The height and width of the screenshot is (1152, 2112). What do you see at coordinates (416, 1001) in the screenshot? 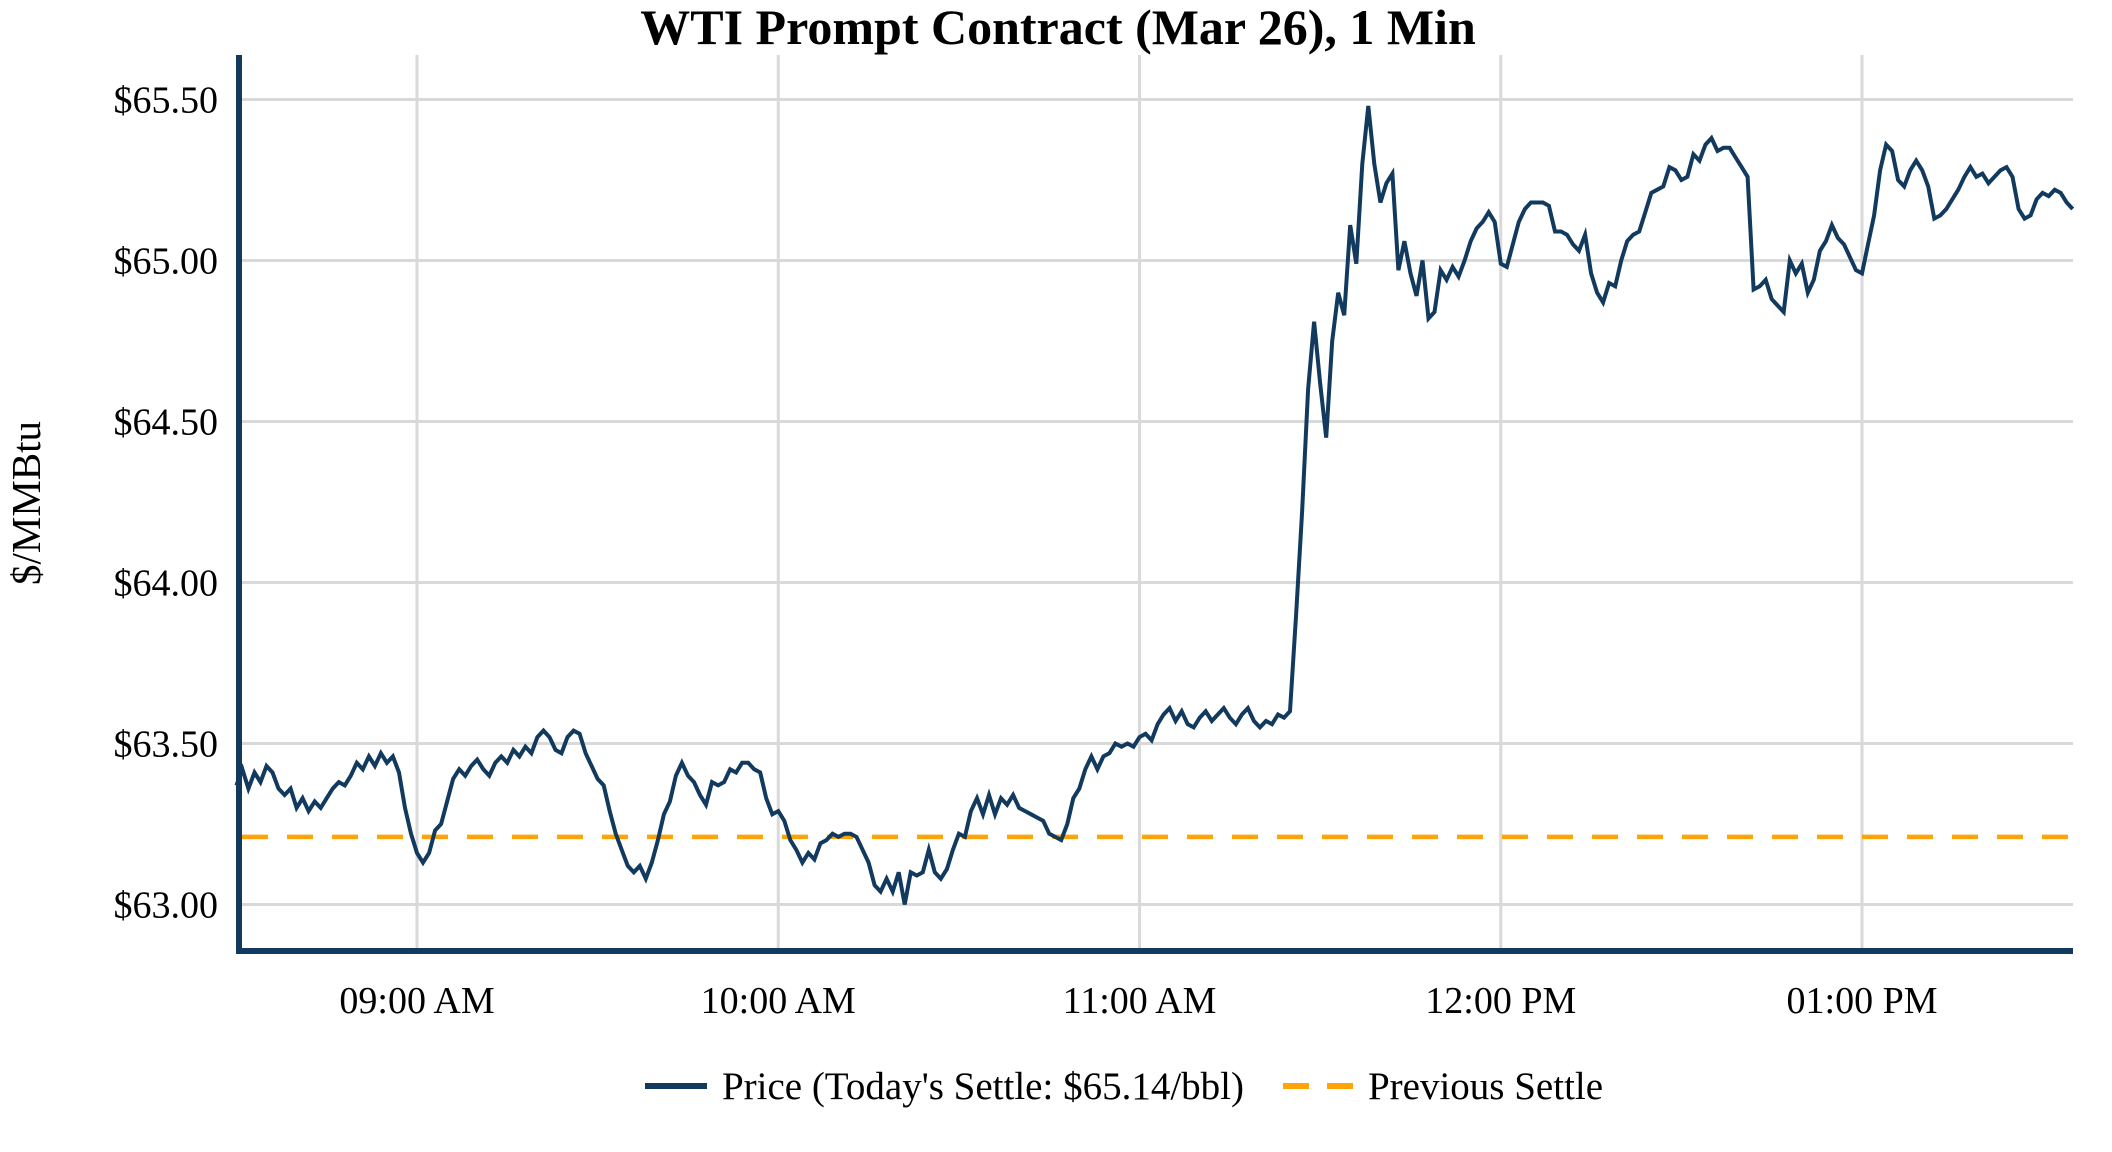
I see `x-tick-label: 09:00 AM` at bounding box center [416, 1001].